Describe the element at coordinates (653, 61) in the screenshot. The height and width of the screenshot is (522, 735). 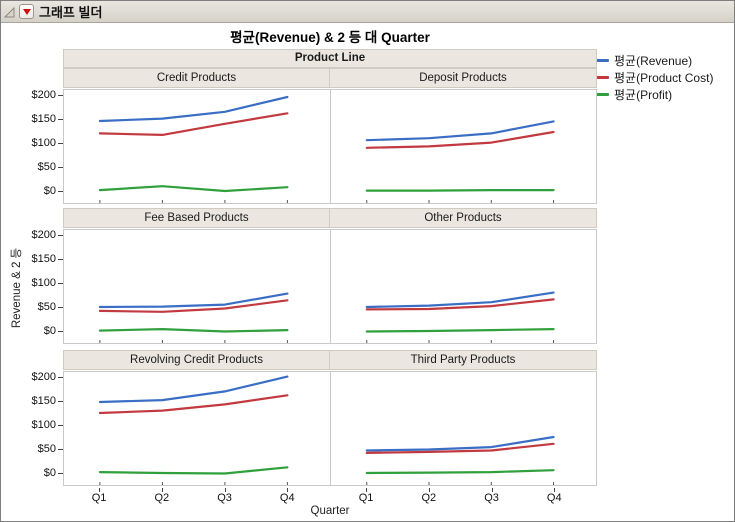
I see `legend-label: 평균(Revenue)` at that location.